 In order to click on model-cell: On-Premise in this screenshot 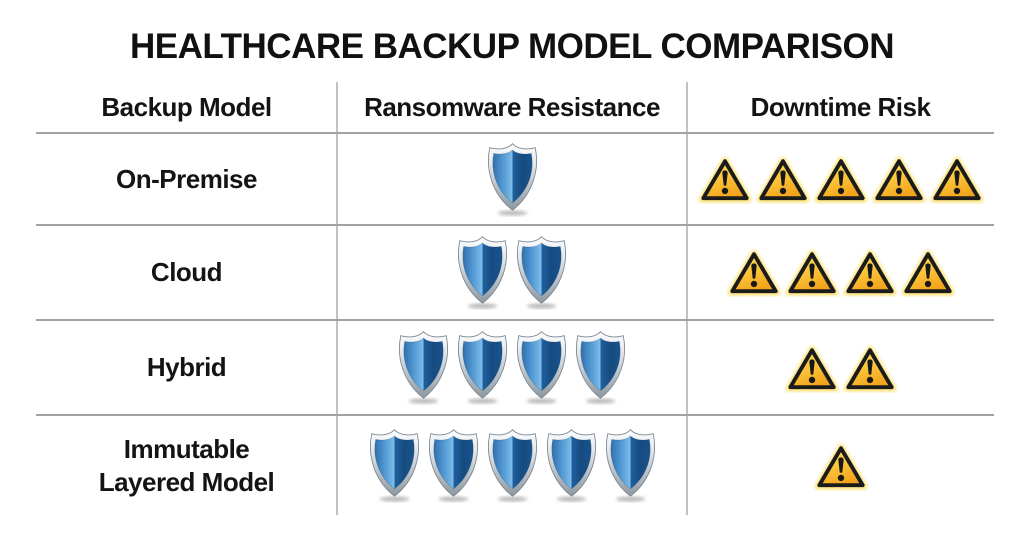, I will do `click(186, 179)`.